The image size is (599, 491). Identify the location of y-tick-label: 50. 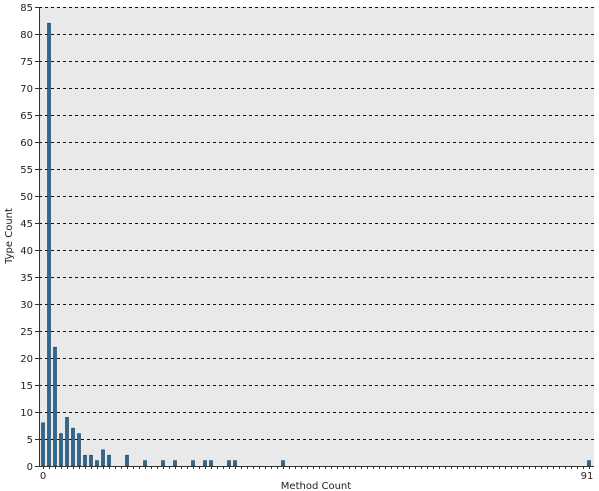
(26, 197).